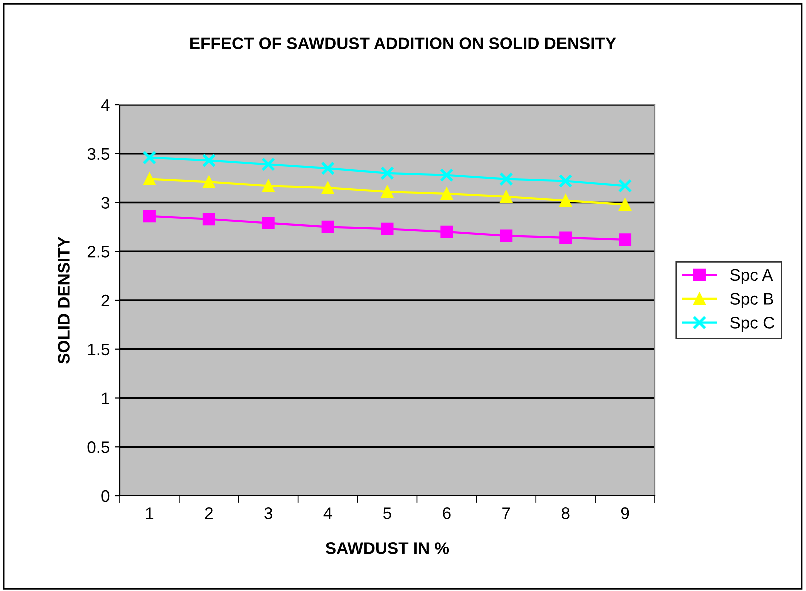 The height and width of the screenshot is (591, 806). What do you see at coordinates (105, 106) in the screenshot?
I see `y-tick-label: 4` at bounding box center [105, 106].